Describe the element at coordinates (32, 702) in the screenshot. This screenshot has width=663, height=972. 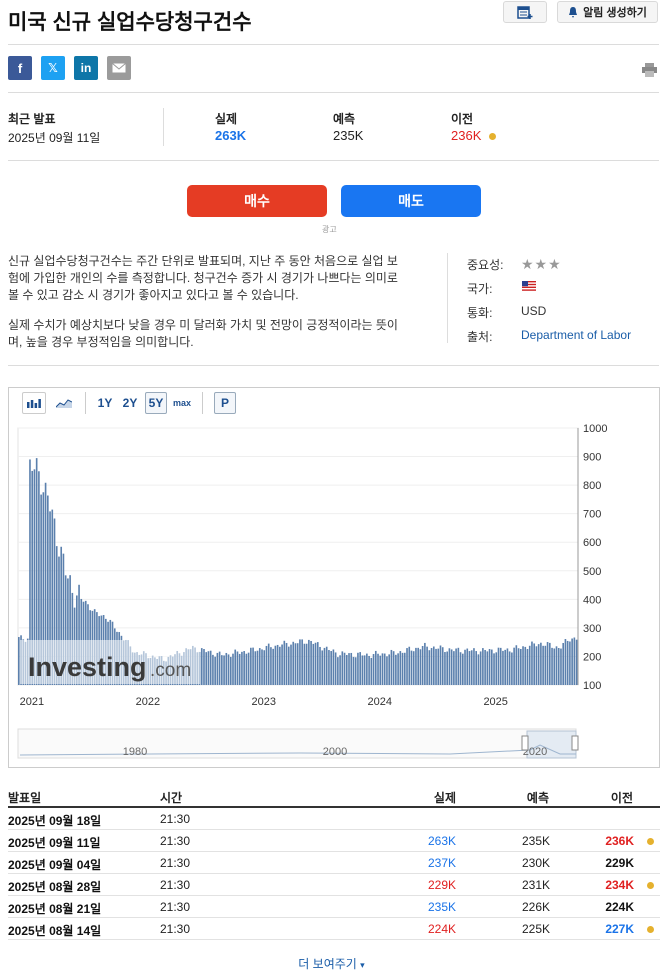
I see `x-tick-label: 2021` at that location.